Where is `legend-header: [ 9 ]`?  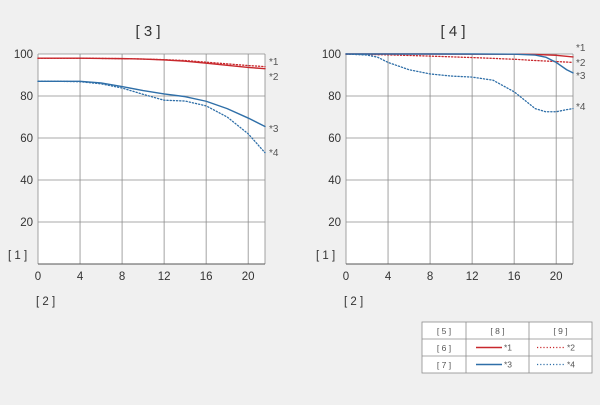
legend-header: [ 9 ] is located at coordinates (560, 331).